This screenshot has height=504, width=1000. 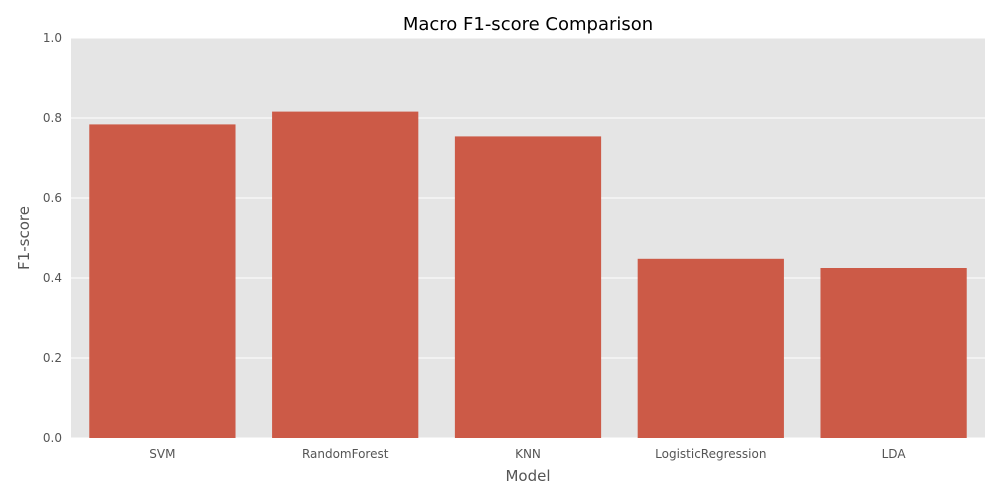 I want to click on y-tick-label: 0.8, so click(x=52, y=118).